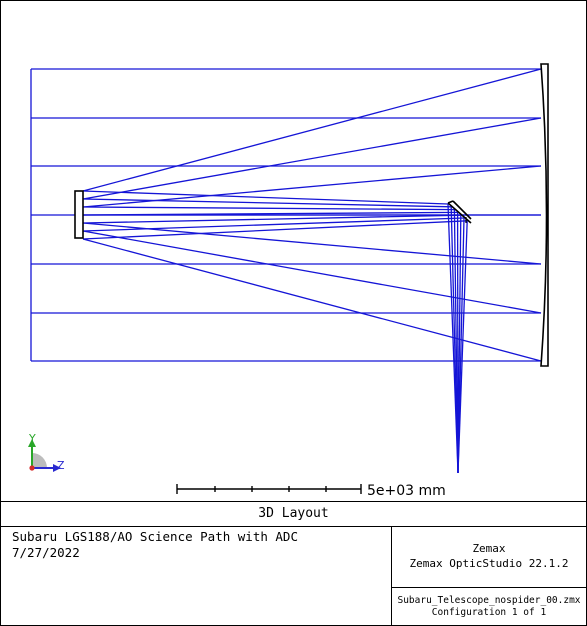 This screenshot has height=626, width=587. I want to click on axis-z-label: Z, so click(61, 465).